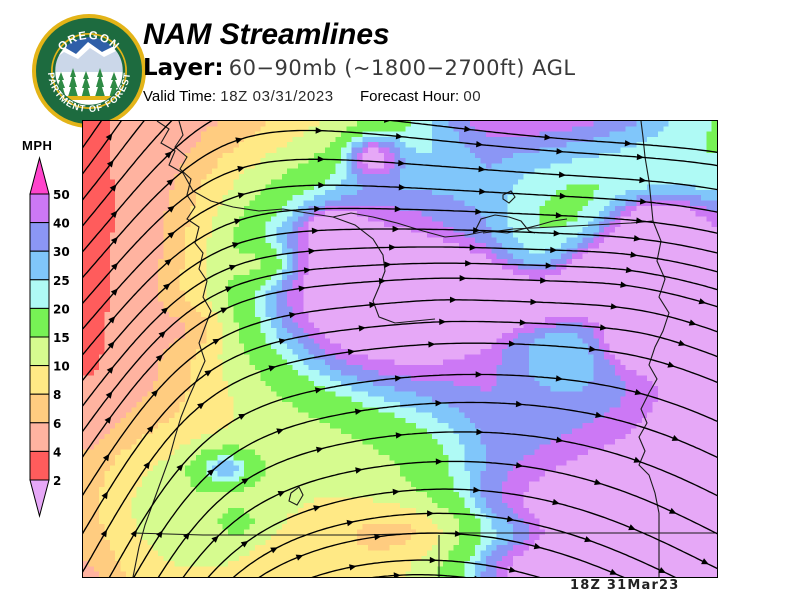  Describe the element at coordinates (39, 498) in the screenshot. I see `colorbar-under-arrow` at that location.